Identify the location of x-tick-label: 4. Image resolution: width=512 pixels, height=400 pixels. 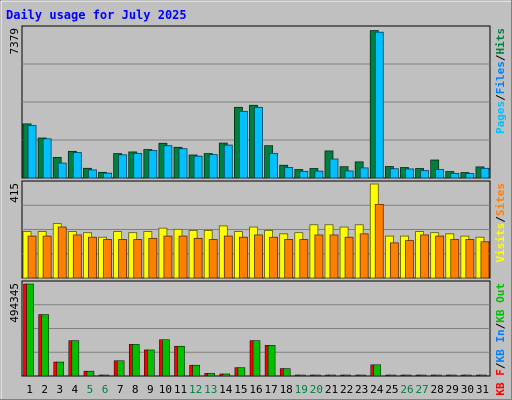
(75, 389).